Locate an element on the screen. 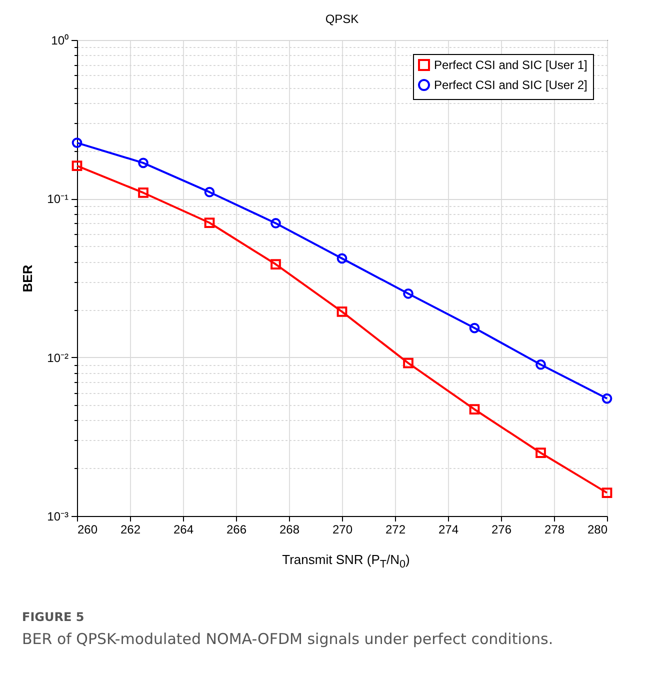 The width and height of the screenshot is (656, 693). x-tick-label: 272 is located at coordinates (395, 529).